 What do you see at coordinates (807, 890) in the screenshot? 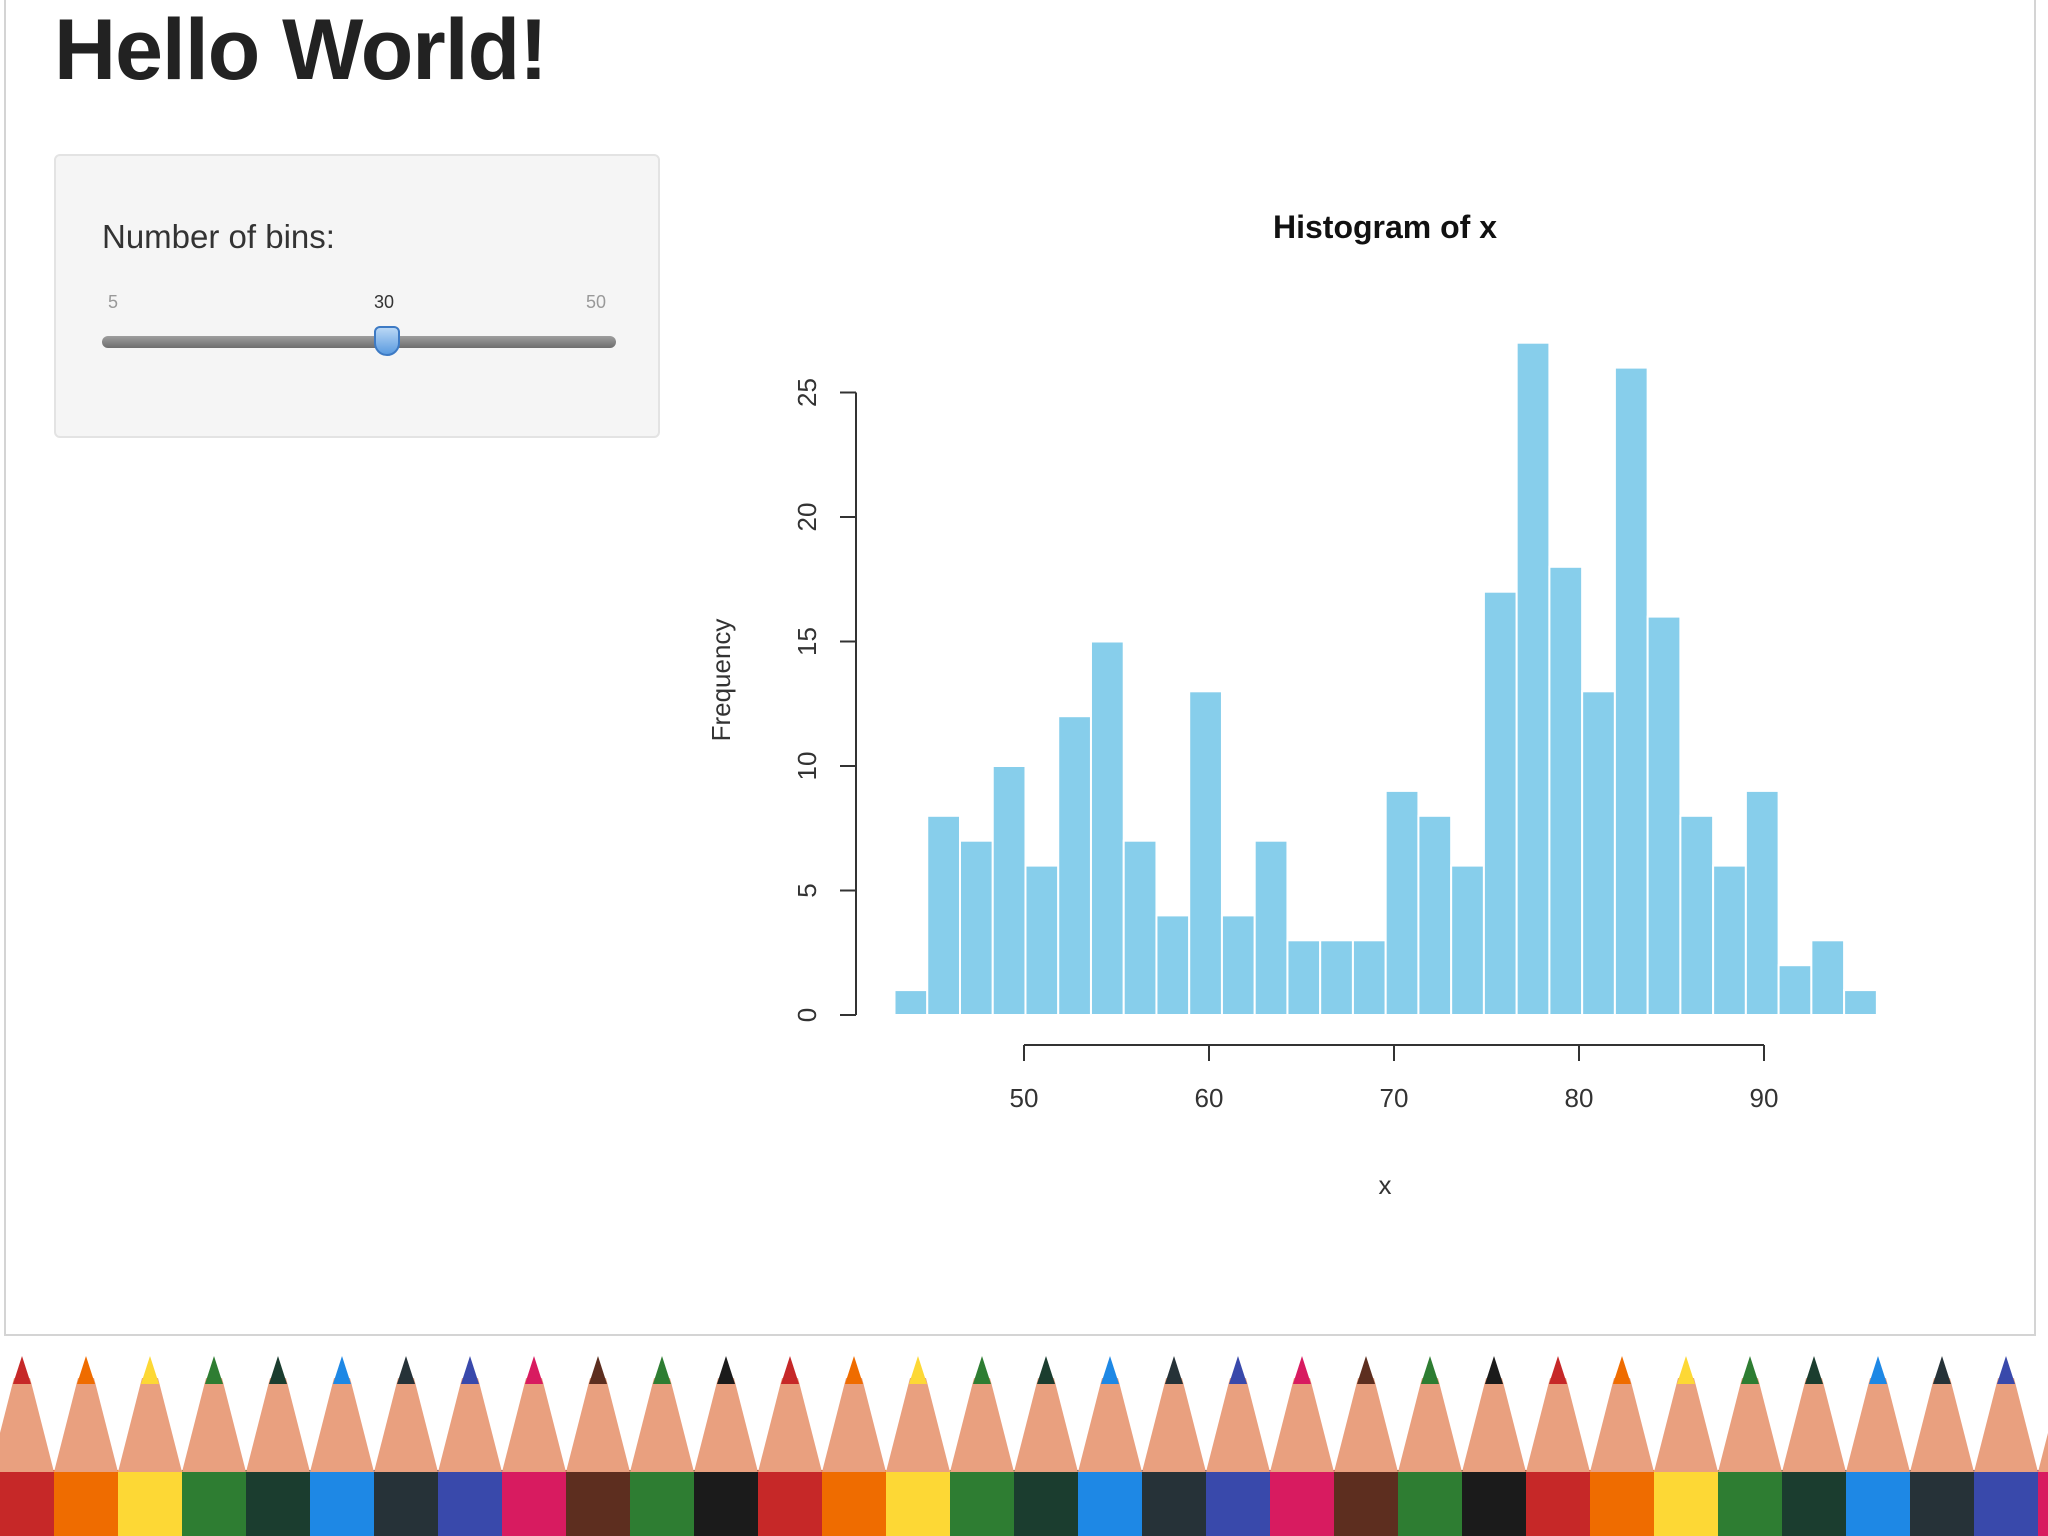
I see `y-tick-label: 5` at bounding box center [807, 890].